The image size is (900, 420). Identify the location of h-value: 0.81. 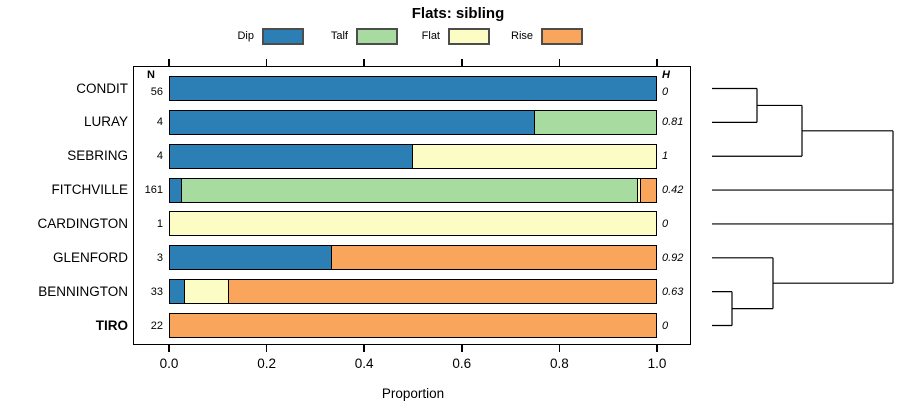
(673, 122).